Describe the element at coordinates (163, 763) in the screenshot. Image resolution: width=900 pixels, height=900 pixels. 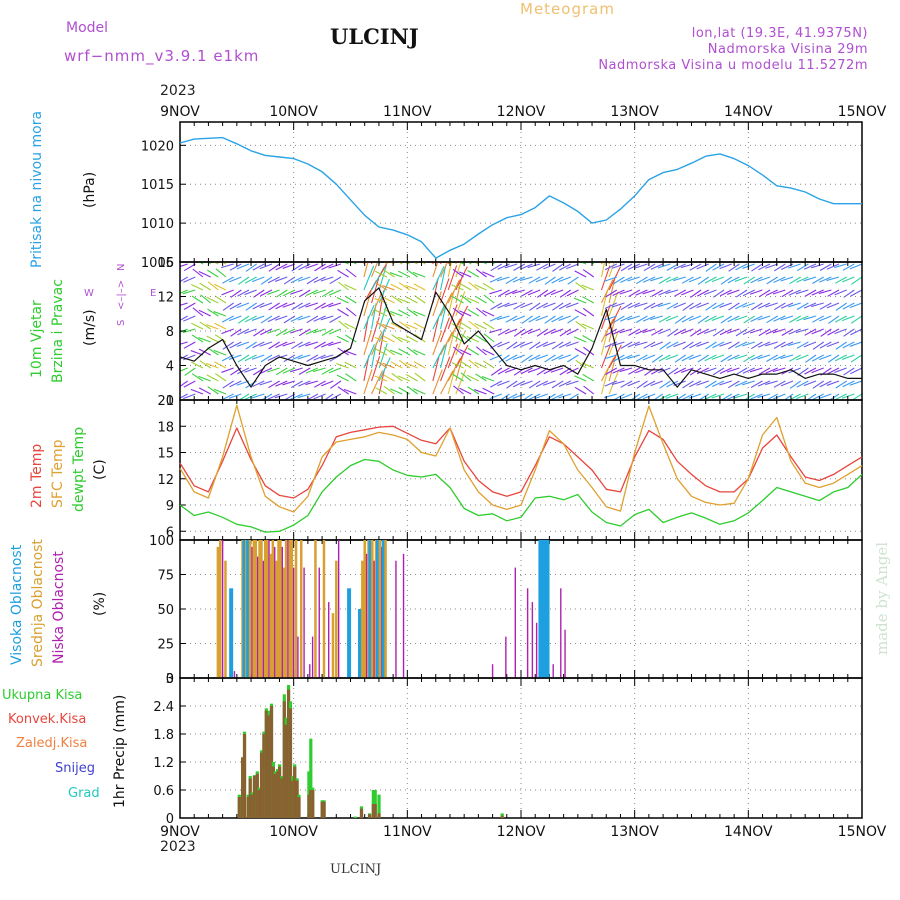
I see `precip-ytick-label: 1.2` at that location.